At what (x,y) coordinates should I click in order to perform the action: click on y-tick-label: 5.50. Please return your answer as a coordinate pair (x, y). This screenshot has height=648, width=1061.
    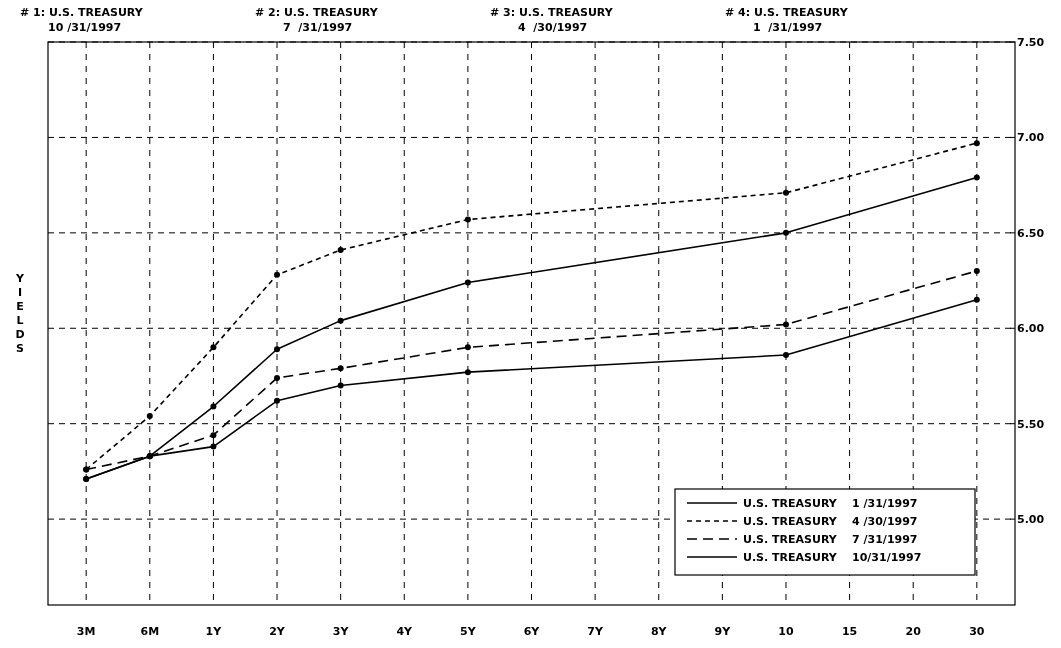
    Looking at the image, I should click on (1031, 424).